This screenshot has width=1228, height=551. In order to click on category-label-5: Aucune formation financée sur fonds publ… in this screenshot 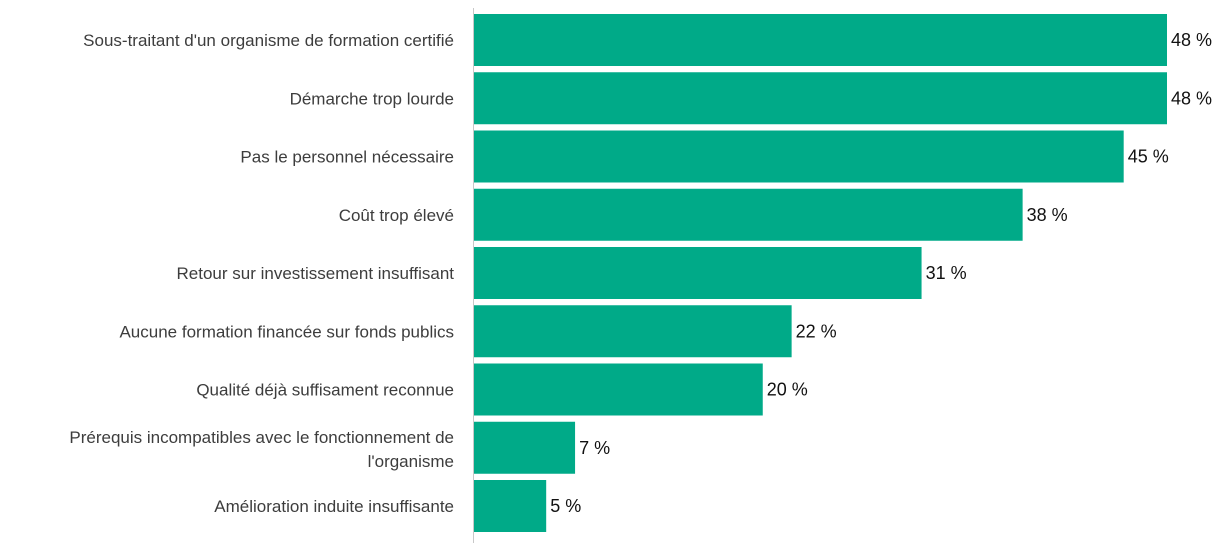, I will do `click(286, 331)`.